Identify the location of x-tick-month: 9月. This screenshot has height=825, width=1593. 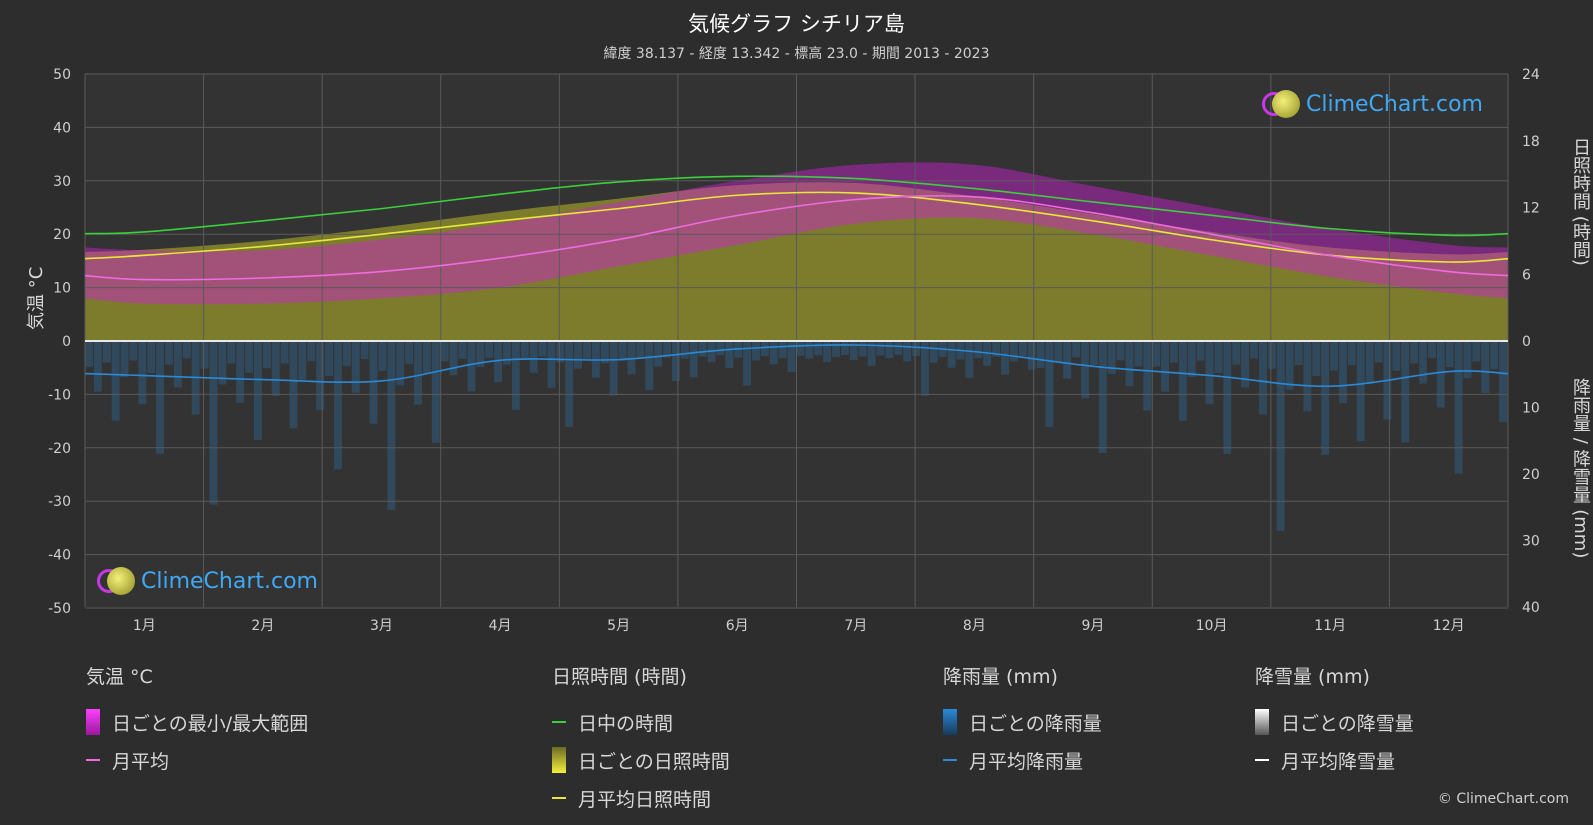
(1092, 626).